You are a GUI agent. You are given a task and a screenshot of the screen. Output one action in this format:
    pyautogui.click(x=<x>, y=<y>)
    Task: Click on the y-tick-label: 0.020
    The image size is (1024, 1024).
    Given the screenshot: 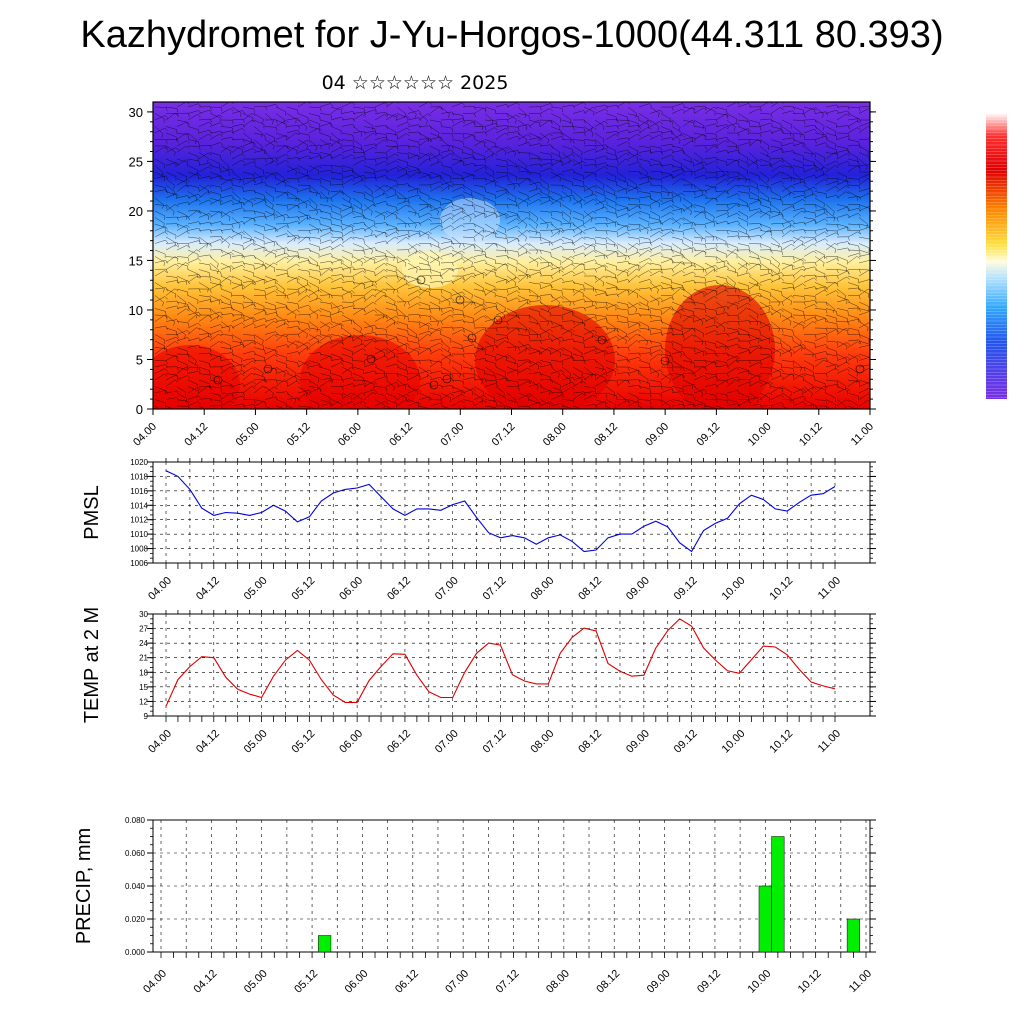 What is the action you would take?
    pyautogui.click(x=135, y=919)
    